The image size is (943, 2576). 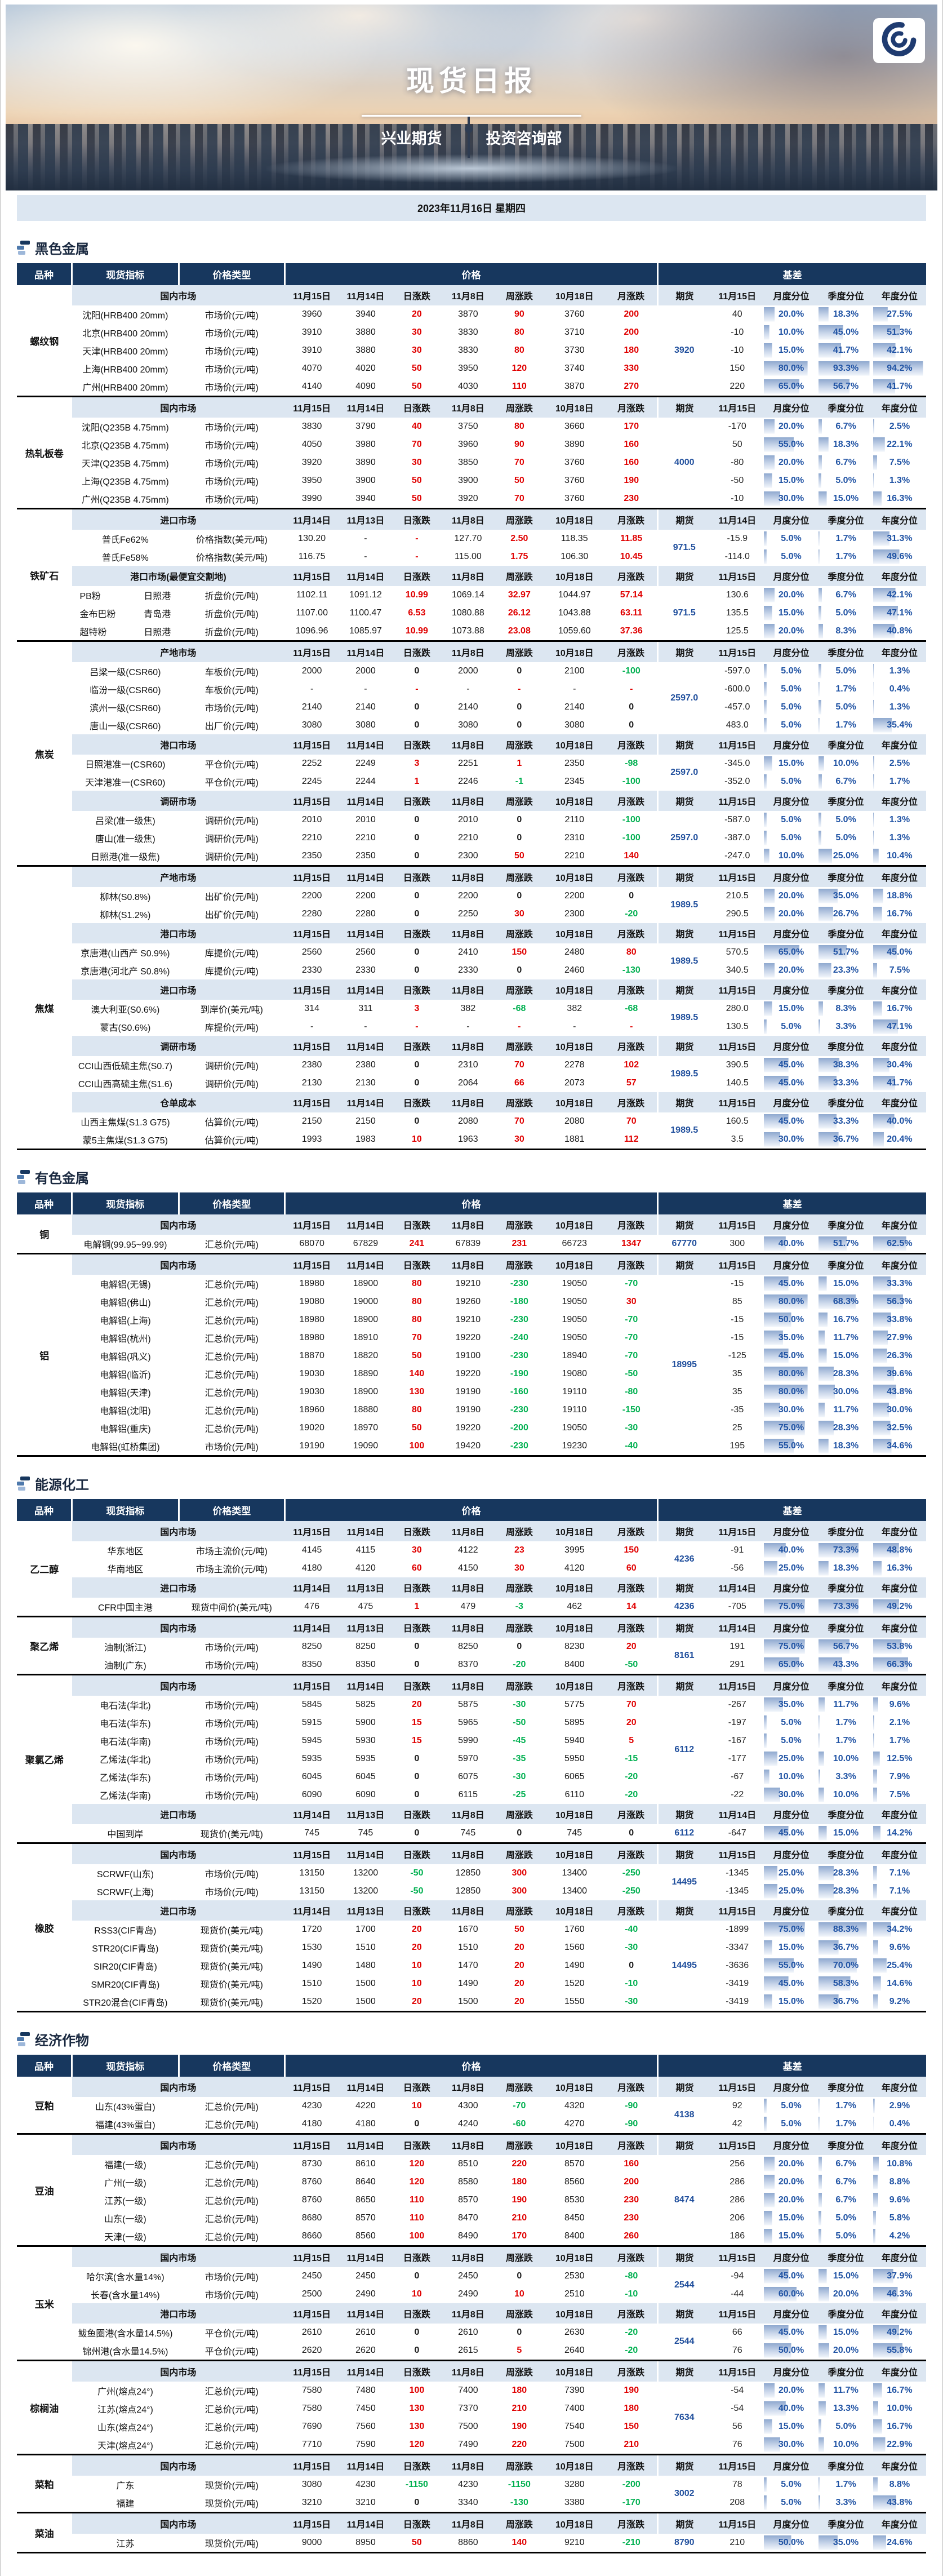 I want to click on month-change-cell: -150, so click(x=631, y=1410).